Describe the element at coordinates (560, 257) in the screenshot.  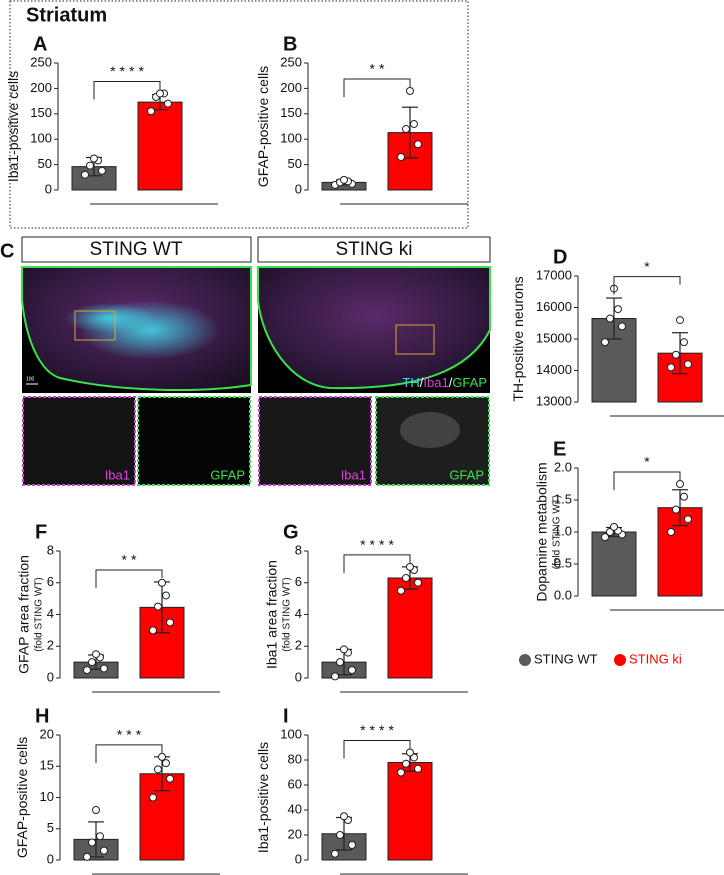
I see `panel-letter: D` at that location.